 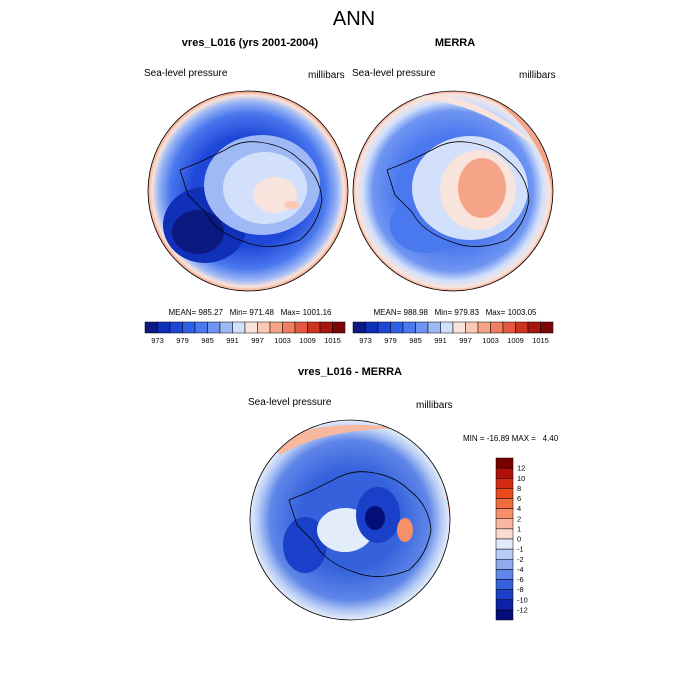 I want to click on panel-3-title: vres_L016 - MERRA, so click(x=350, y=372).